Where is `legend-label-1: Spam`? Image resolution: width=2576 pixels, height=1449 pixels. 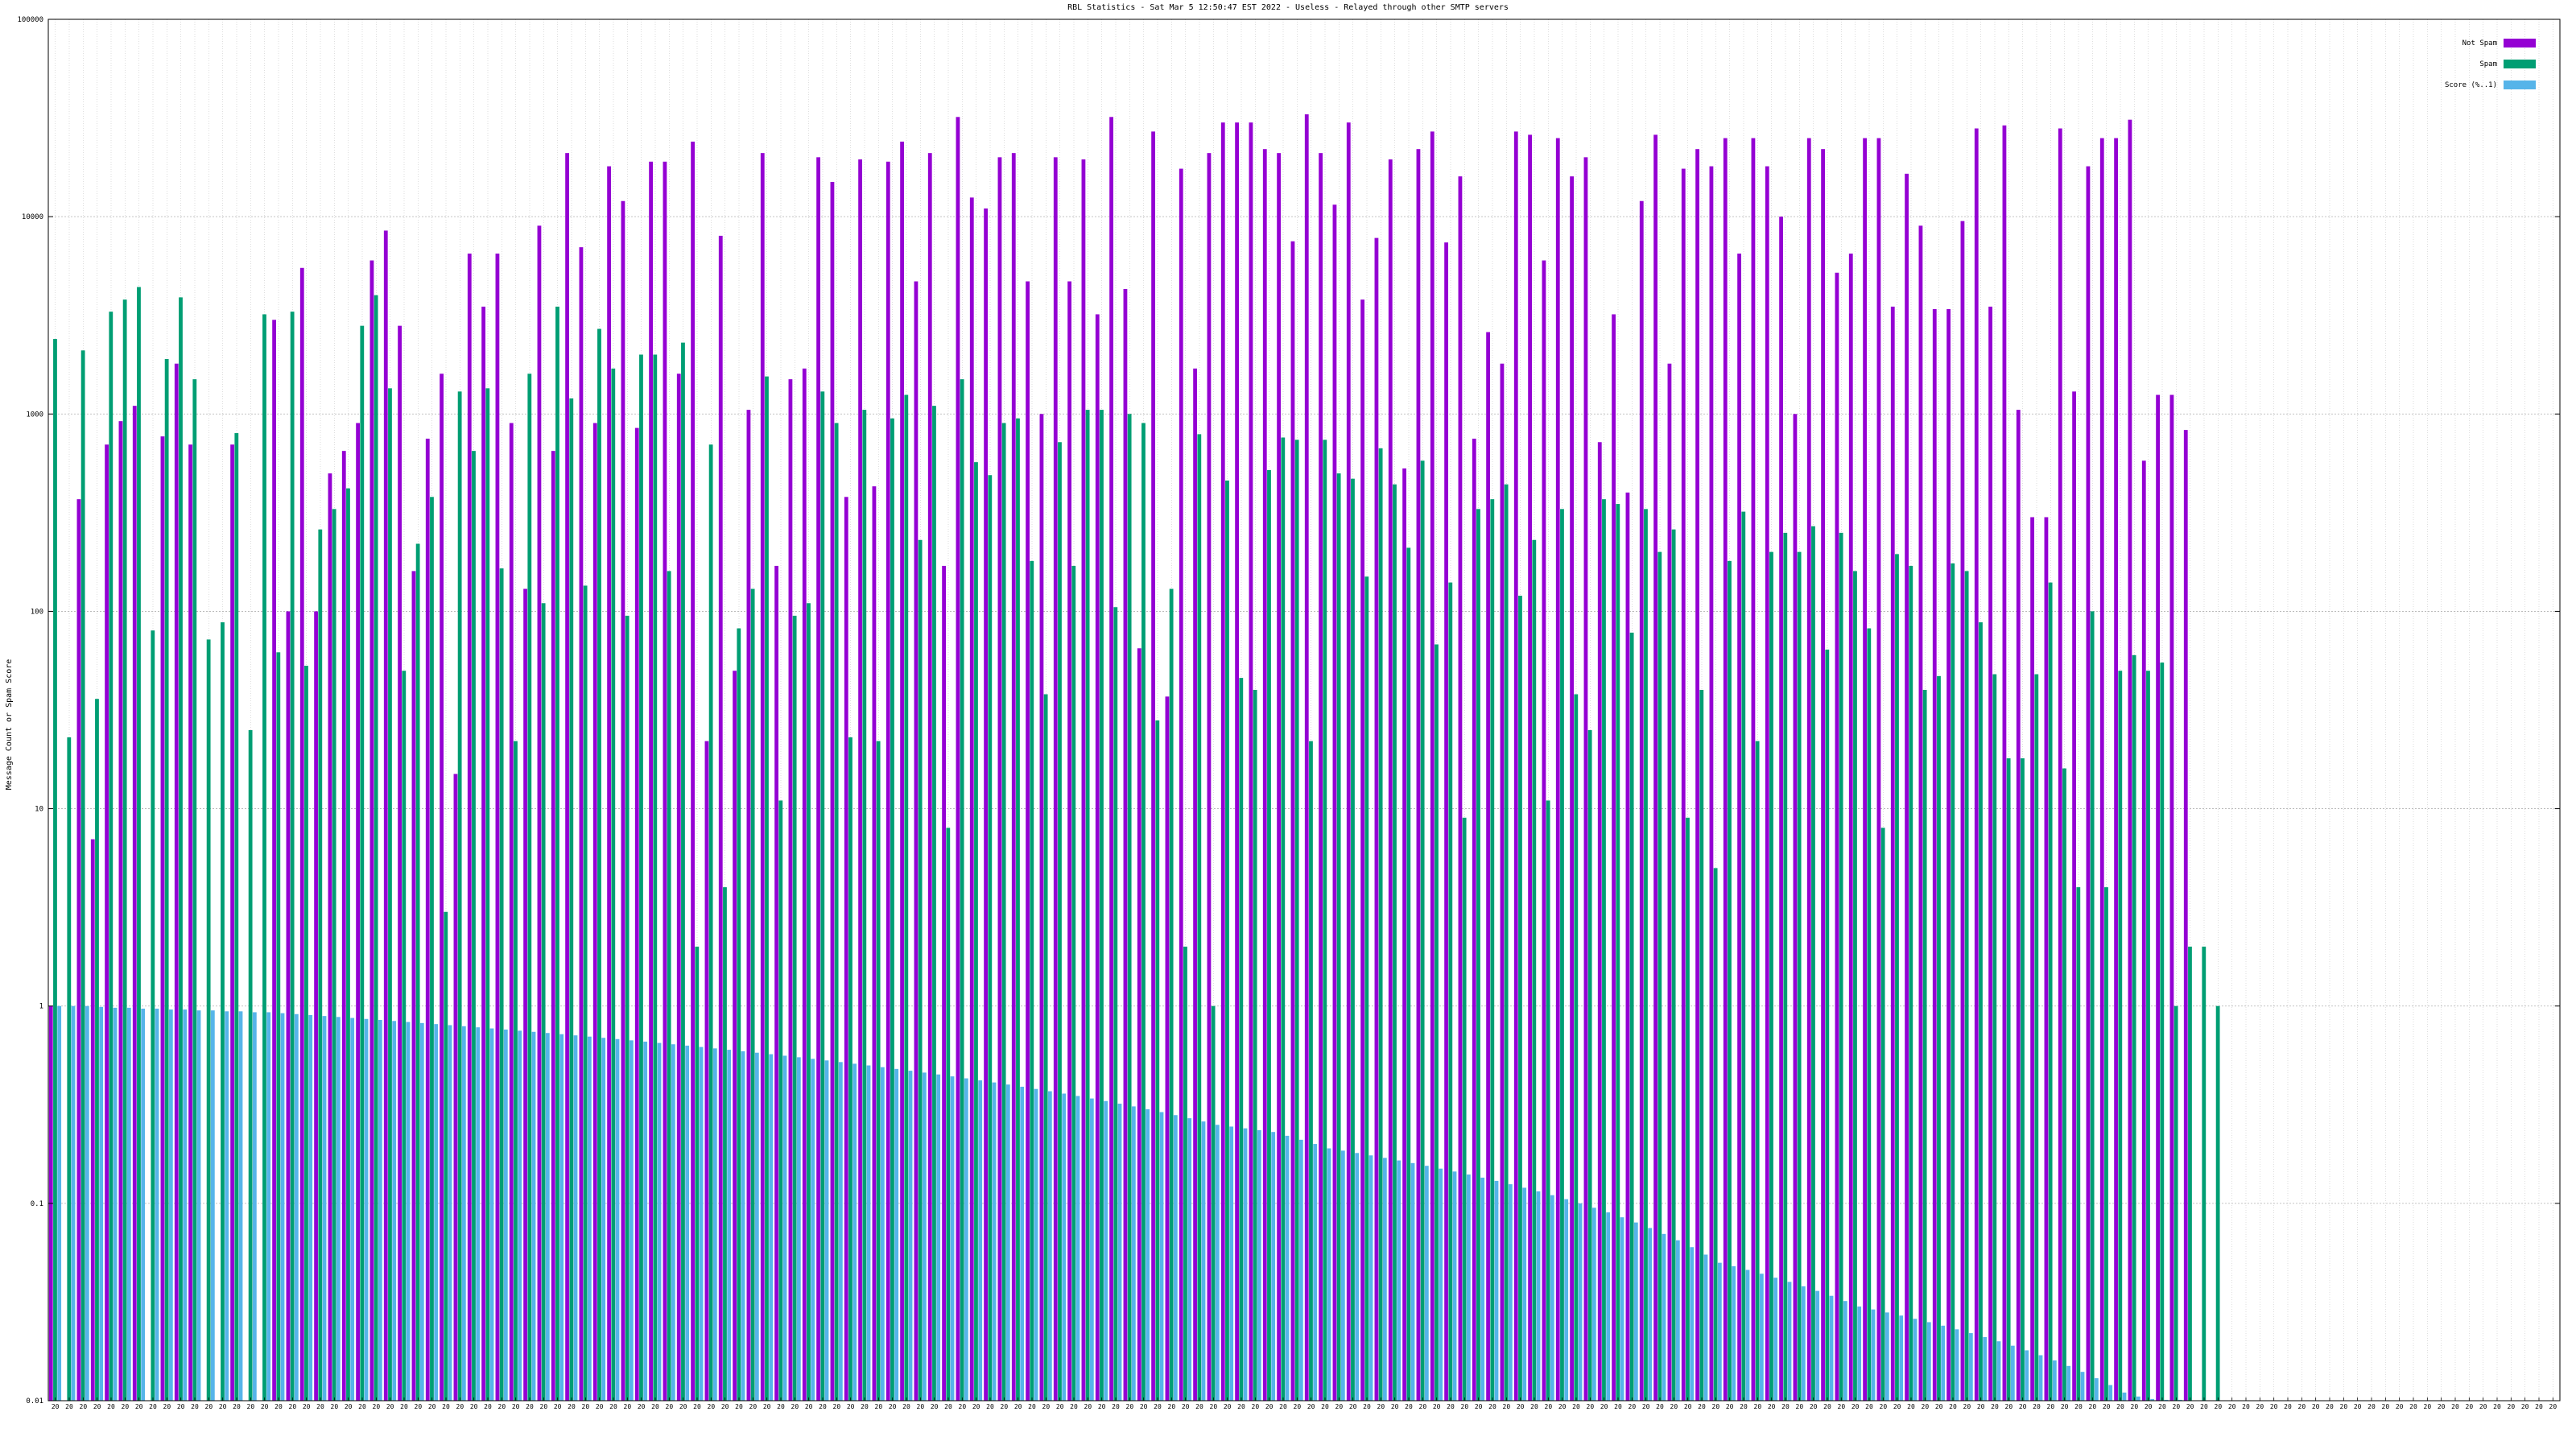 legend-label-1: Spam is located at coordinates (2488, 64).